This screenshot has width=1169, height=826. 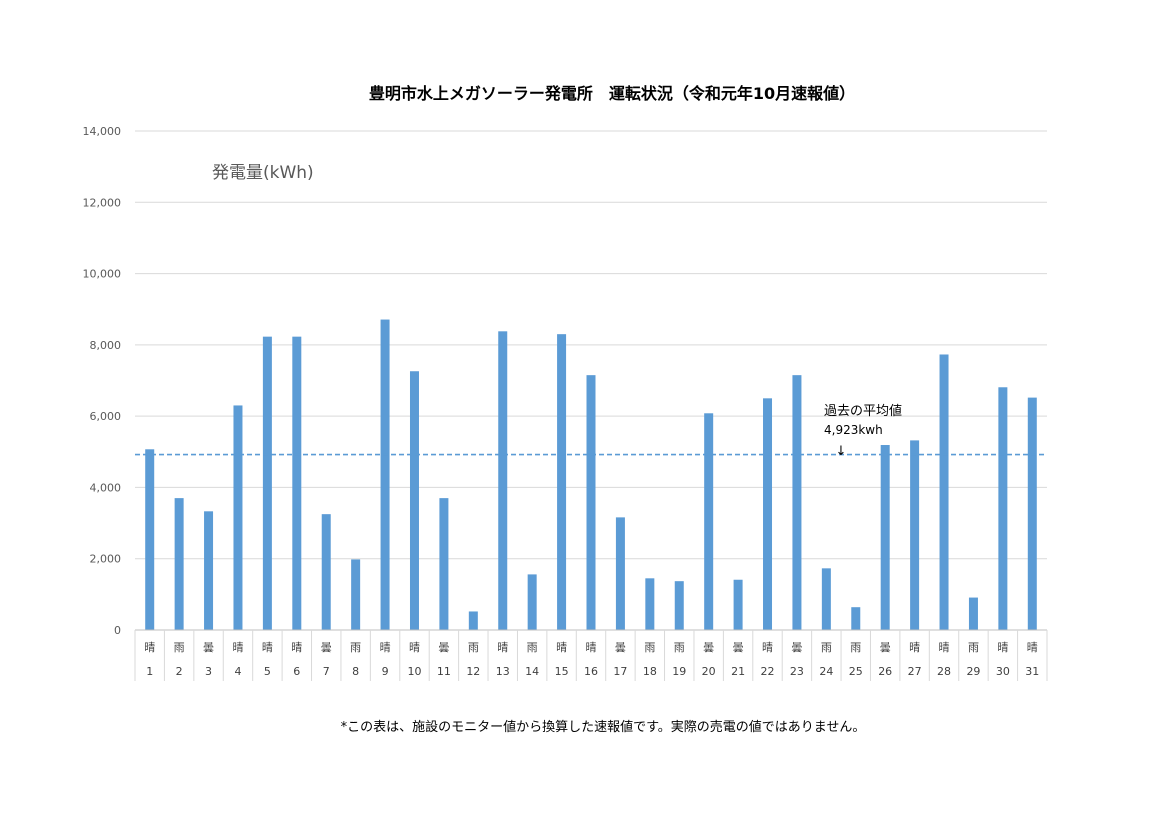 I want to click on day-label: 7, so click(x=326, y=671).